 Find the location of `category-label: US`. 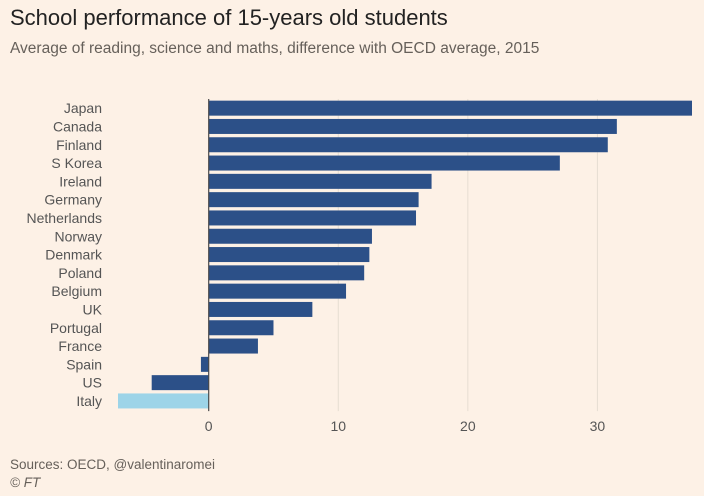

category-label: US is located at coordinates (92, 383).